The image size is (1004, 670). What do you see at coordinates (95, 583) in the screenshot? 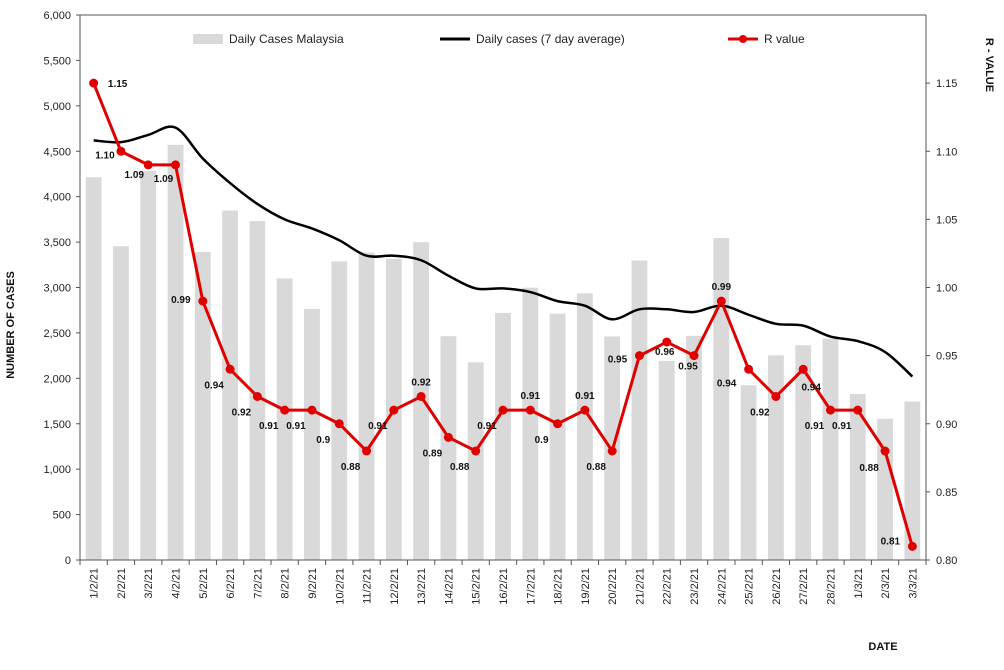
I see `x-tick-label: 1/2/21` at bounding box center [95, 583].